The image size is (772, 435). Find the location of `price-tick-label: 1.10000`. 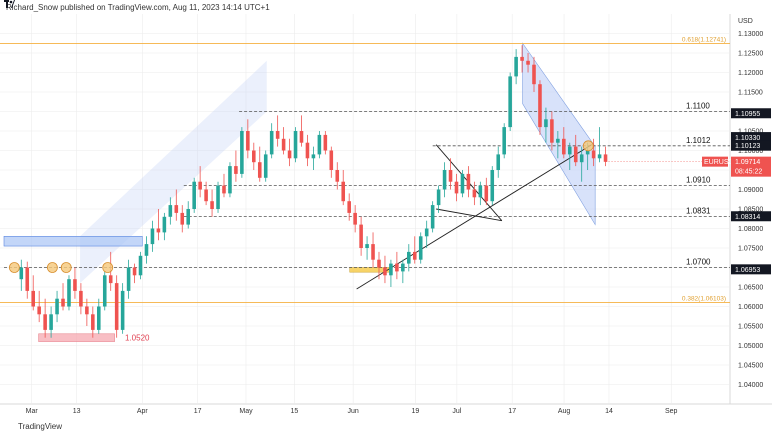

price-tick-label: 1.10000 is located at coordinates (750, 151).